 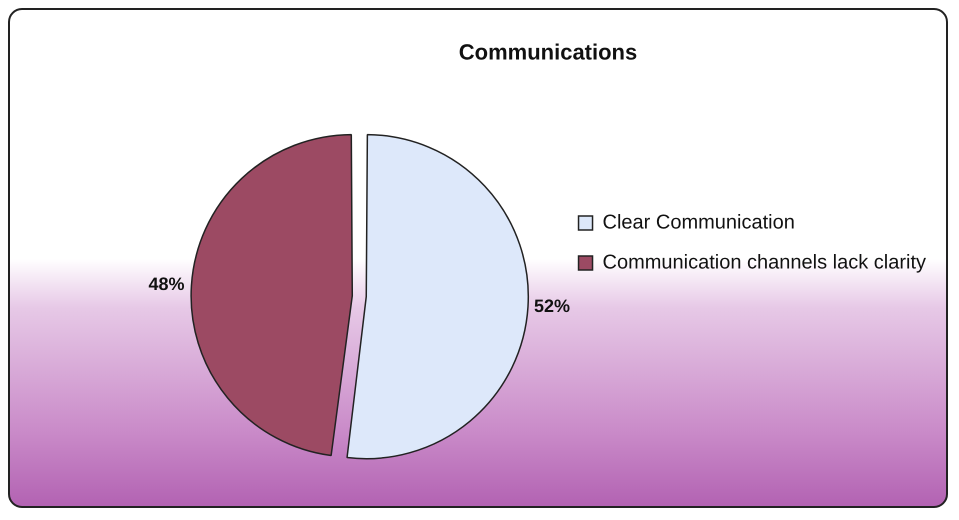 I want to click on legend-label: Communication channels lack clarity, so click(x=764, y=263).